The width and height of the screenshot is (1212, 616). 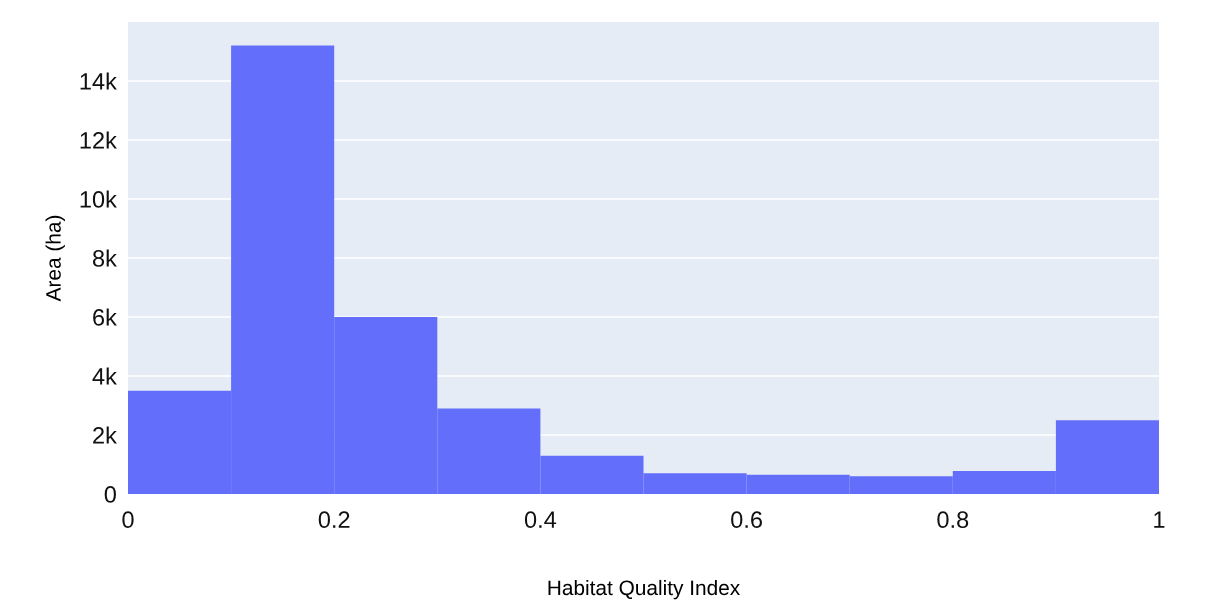 What do you see at coordinates (104, 376) in the screenshot?
I see `y-tick-label: 4k` at bounding box center [104, 376].